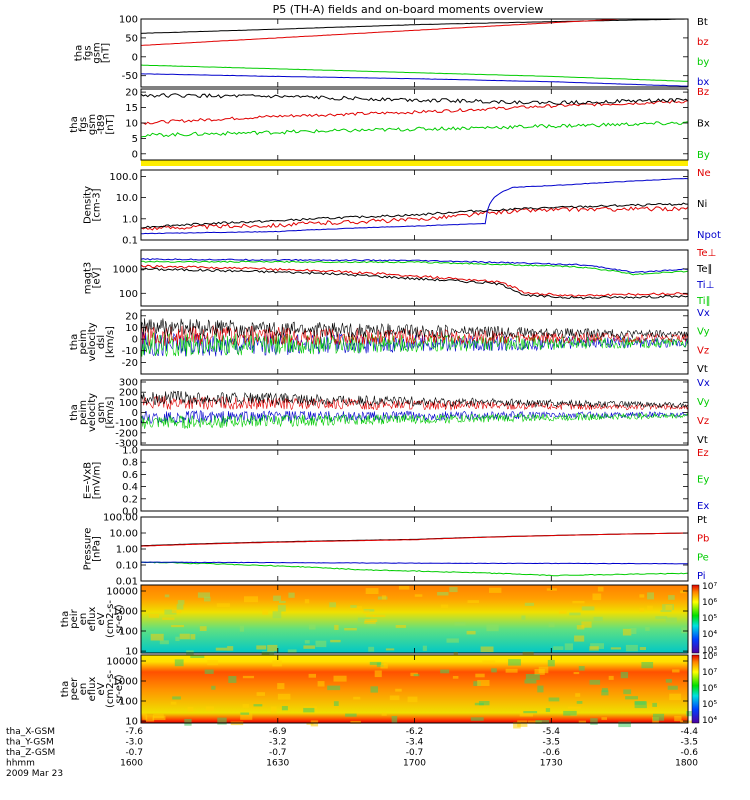 The image size is (750, 800). Describe the element at coordinates (131, 764) in the screenshot. I see `footer-value: 1600` at that location.